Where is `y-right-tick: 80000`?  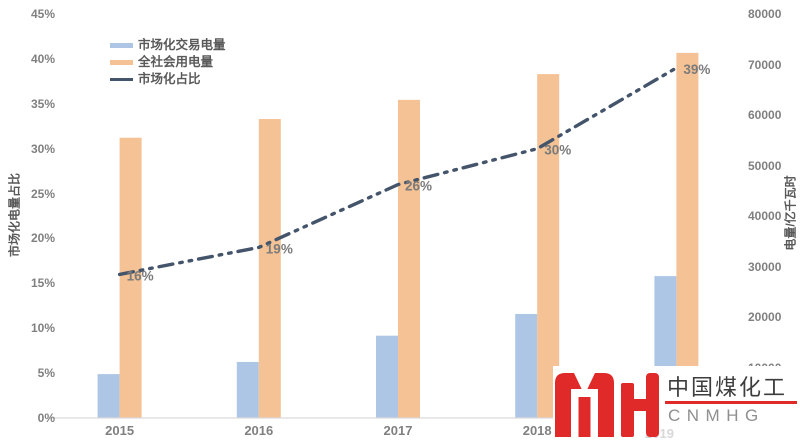
y-right-tick: 80000 is located at coordinates (765, 14).